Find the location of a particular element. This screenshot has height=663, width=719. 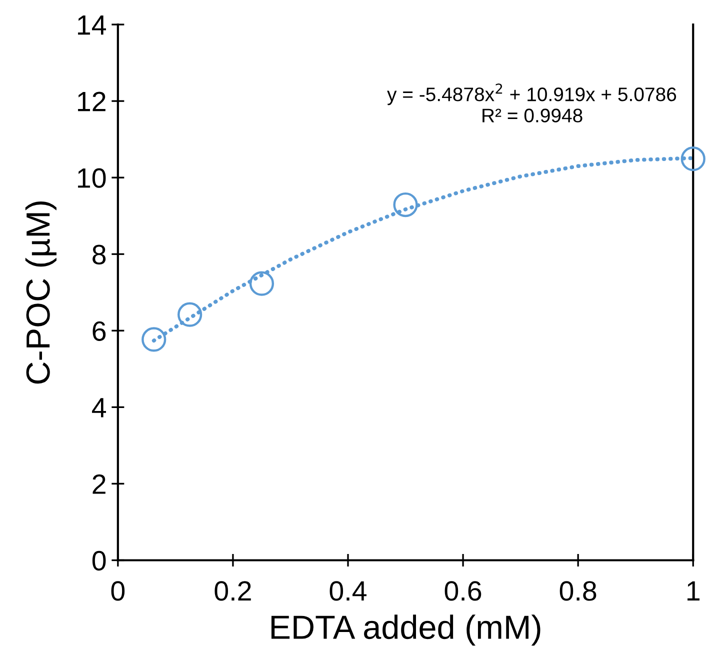

x-tick-label: 0.6 is located at coordinates (463, 591).